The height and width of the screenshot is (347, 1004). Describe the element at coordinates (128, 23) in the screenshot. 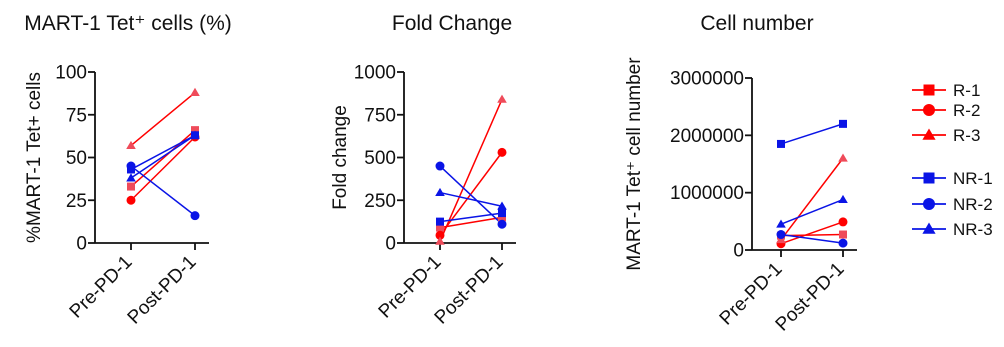

I see `chart-title: MART-1 Tet⁺ cells (%)` at that location.